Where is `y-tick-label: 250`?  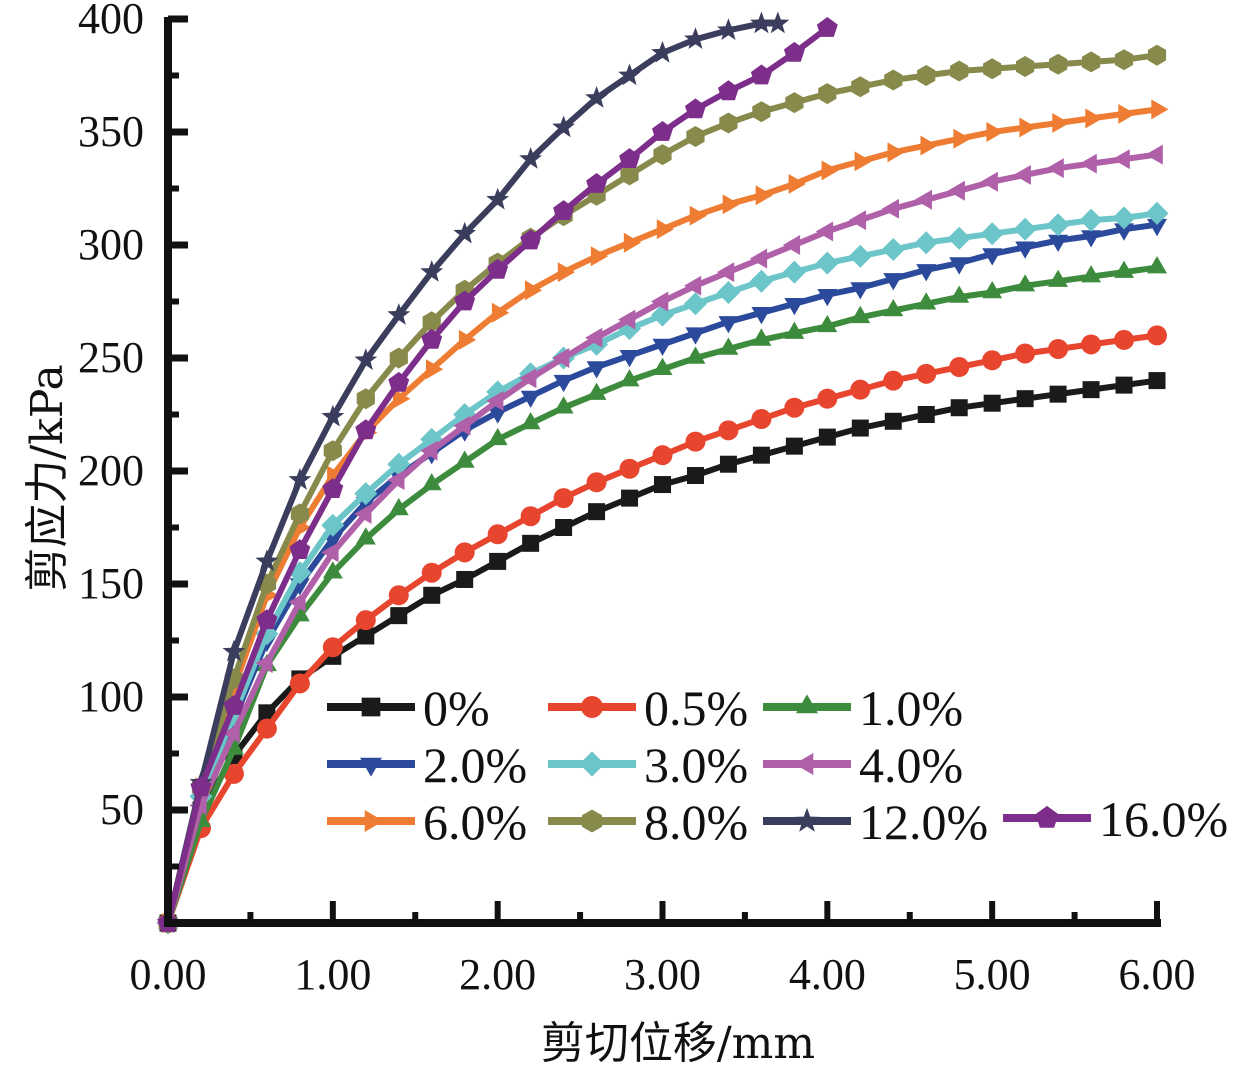
y-tick-label: 250 is located at coordinates (111, 357).